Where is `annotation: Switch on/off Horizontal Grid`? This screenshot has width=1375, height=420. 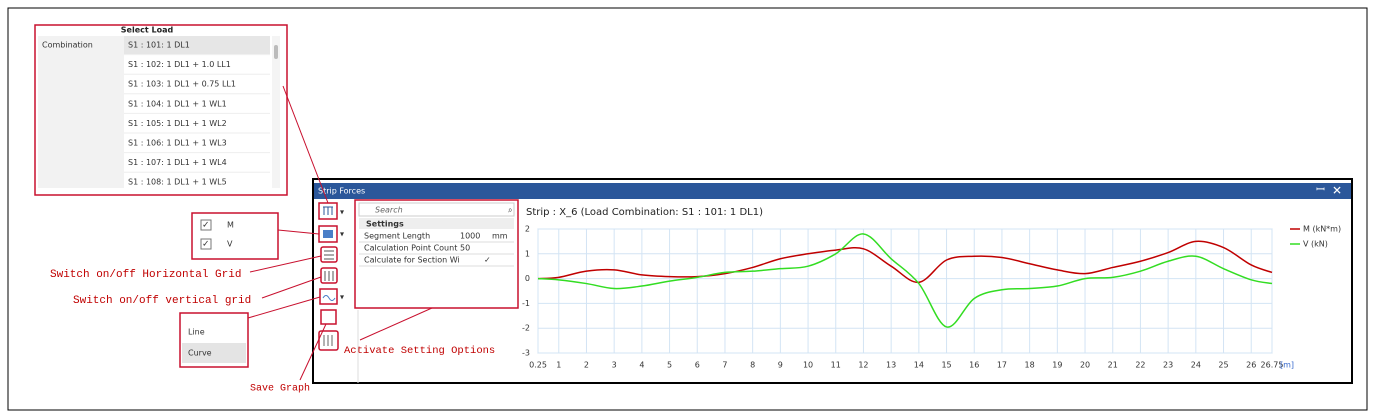
annotation: Switch on/off Horizontal Grid is located at coordinates (145, 275).